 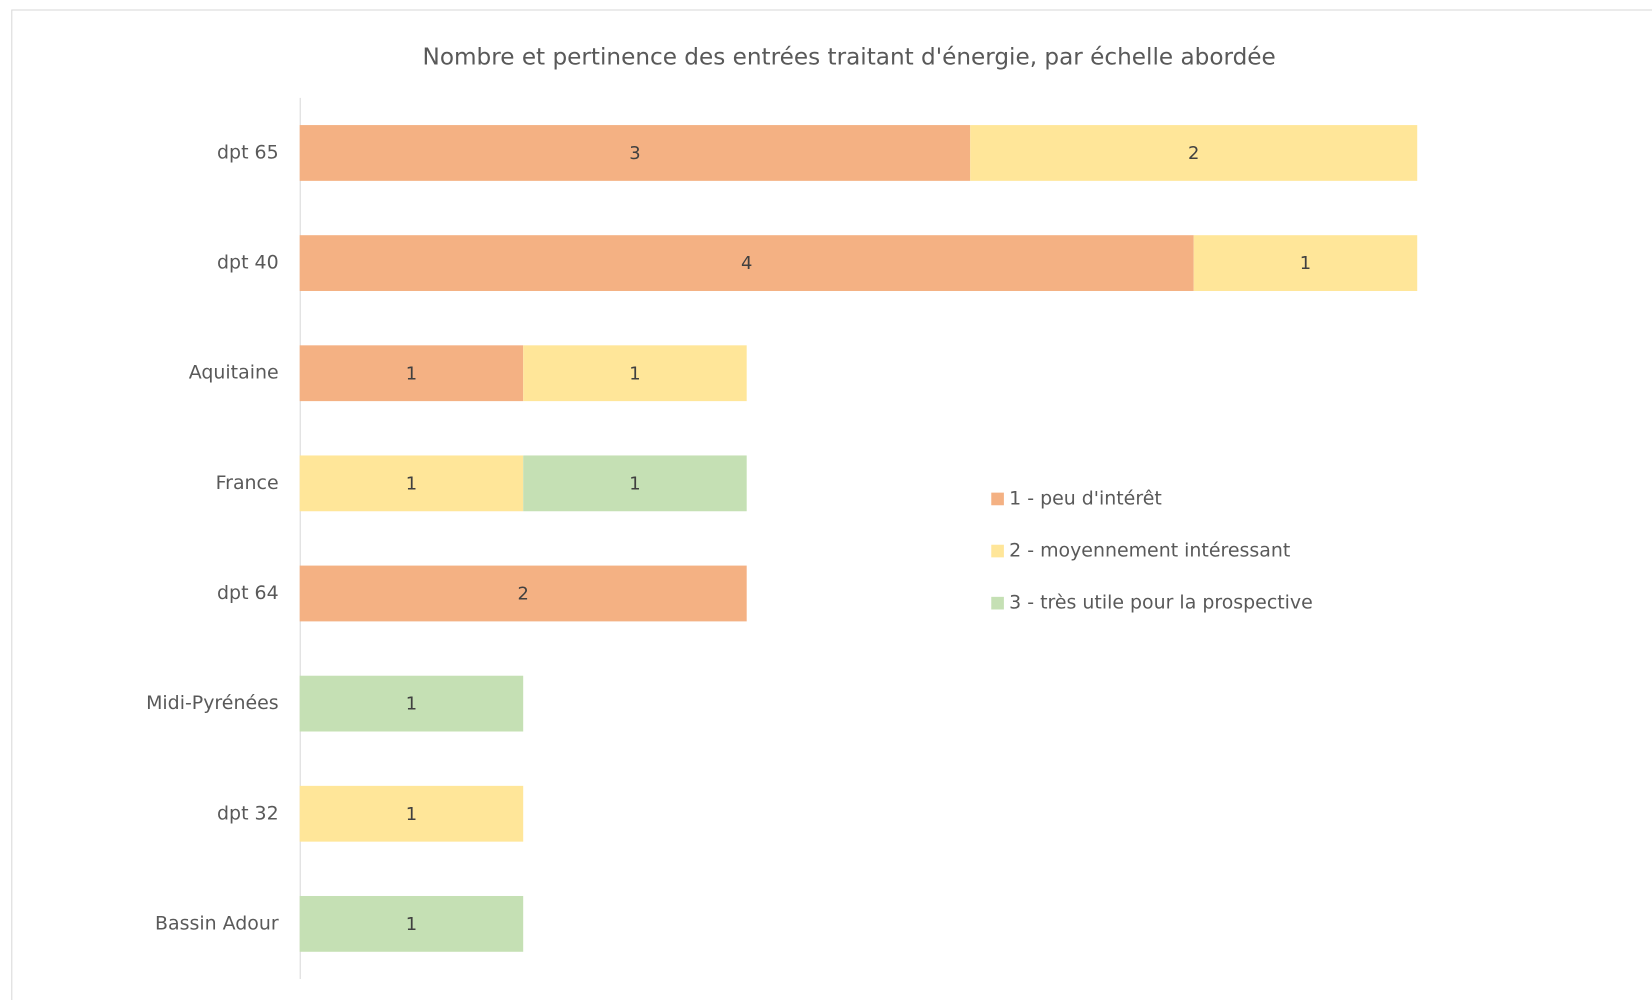 What do you see at coordinates (1085, 498) in the screenshot?
I see `legend-label: 1 - peu d'intérêt` at bounding box center [1085, 498].